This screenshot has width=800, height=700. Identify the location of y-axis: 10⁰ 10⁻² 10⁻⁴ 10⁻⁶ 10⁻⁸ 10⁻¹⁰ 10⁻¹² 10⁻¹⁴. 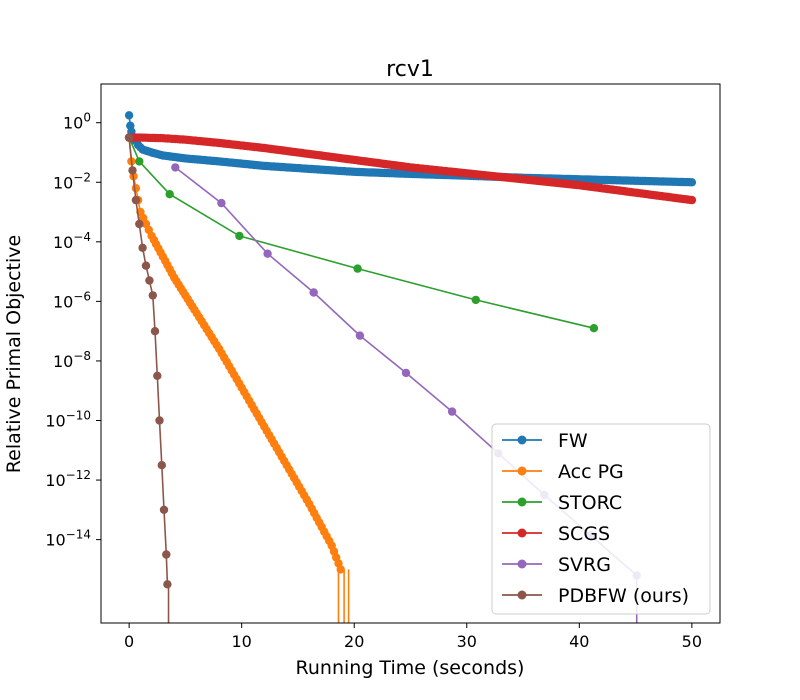
(73, 330).